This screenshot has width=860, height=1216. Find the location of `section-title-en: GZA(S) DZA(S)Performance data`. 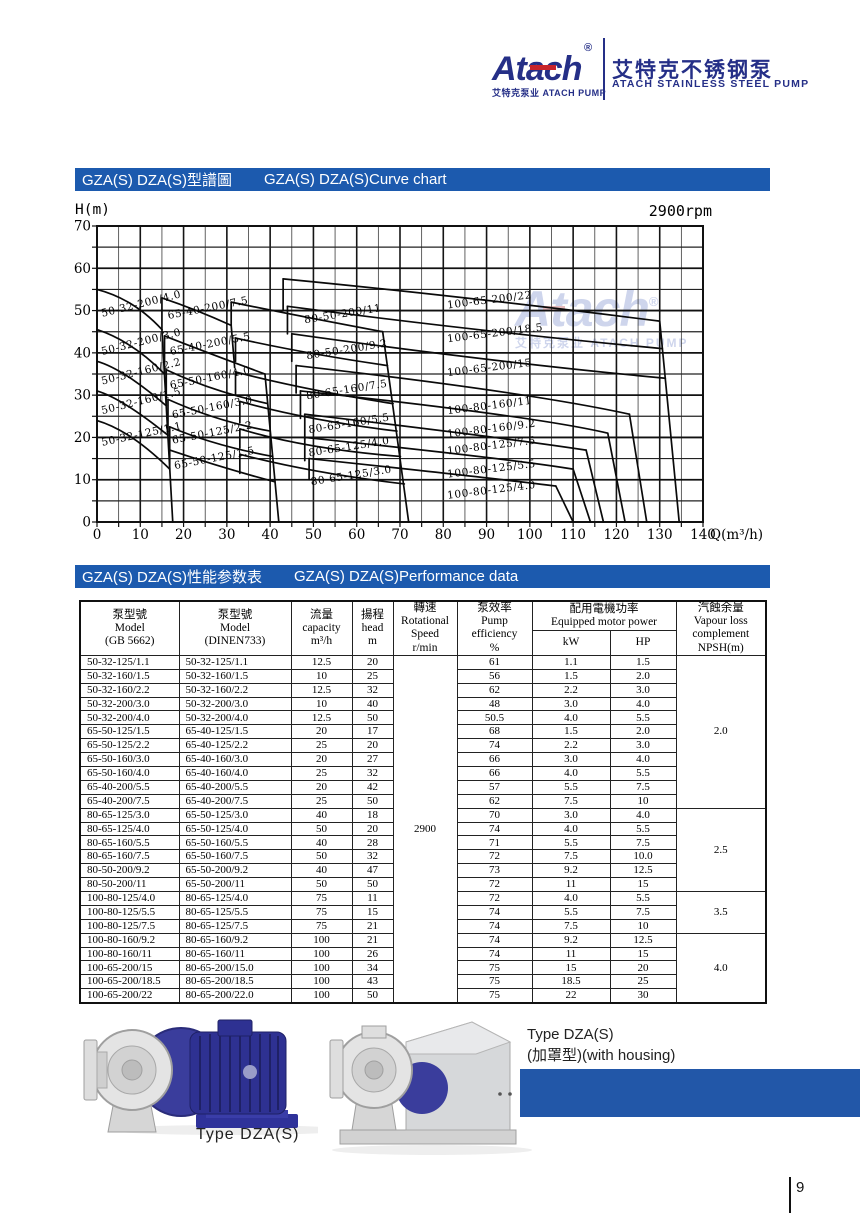

section-title-en: GZA(S) DZA(S)Performance data is located at coordinates (406, 576).